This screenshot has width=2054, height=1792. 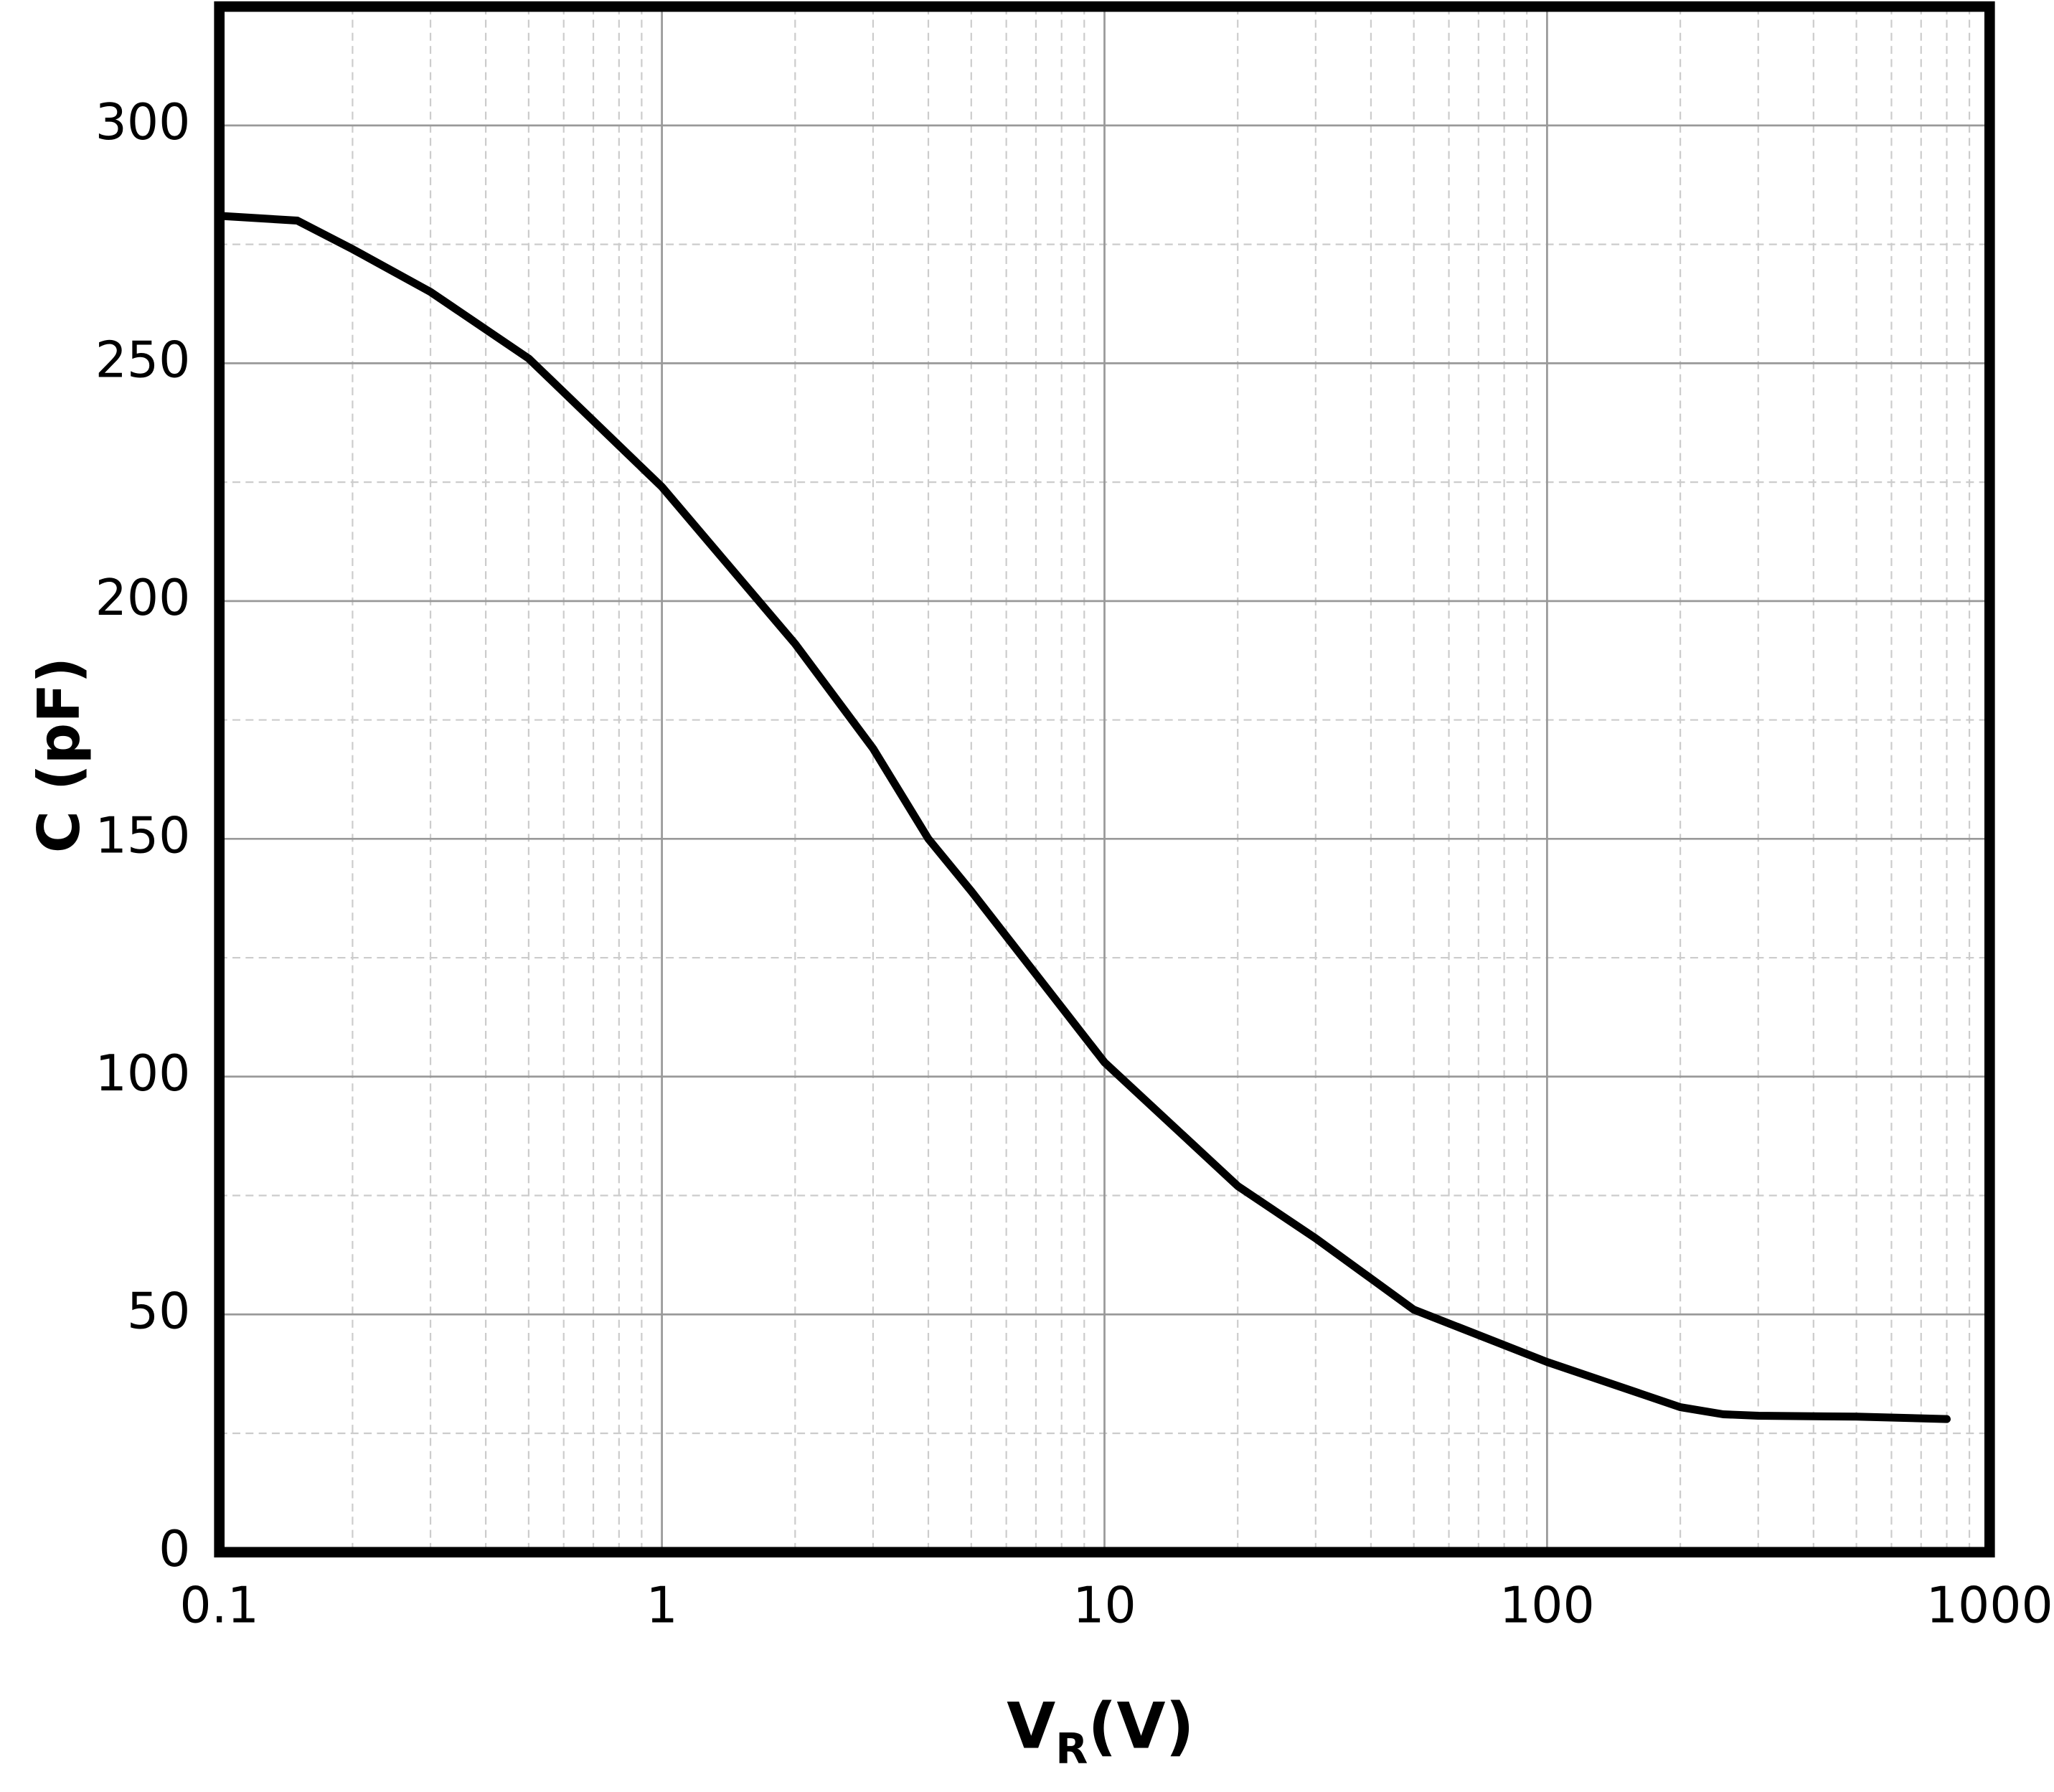 I want to click on y-tick-label: 50, so click(x=158, y=1311).